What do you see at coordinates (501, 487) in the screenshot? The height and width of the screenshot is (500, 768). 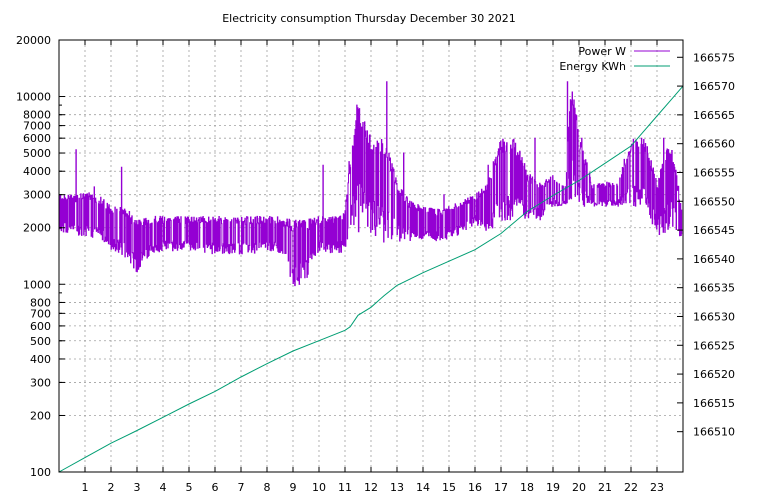 I see `x-tick-label: 17` at bounding box center [501, 487].